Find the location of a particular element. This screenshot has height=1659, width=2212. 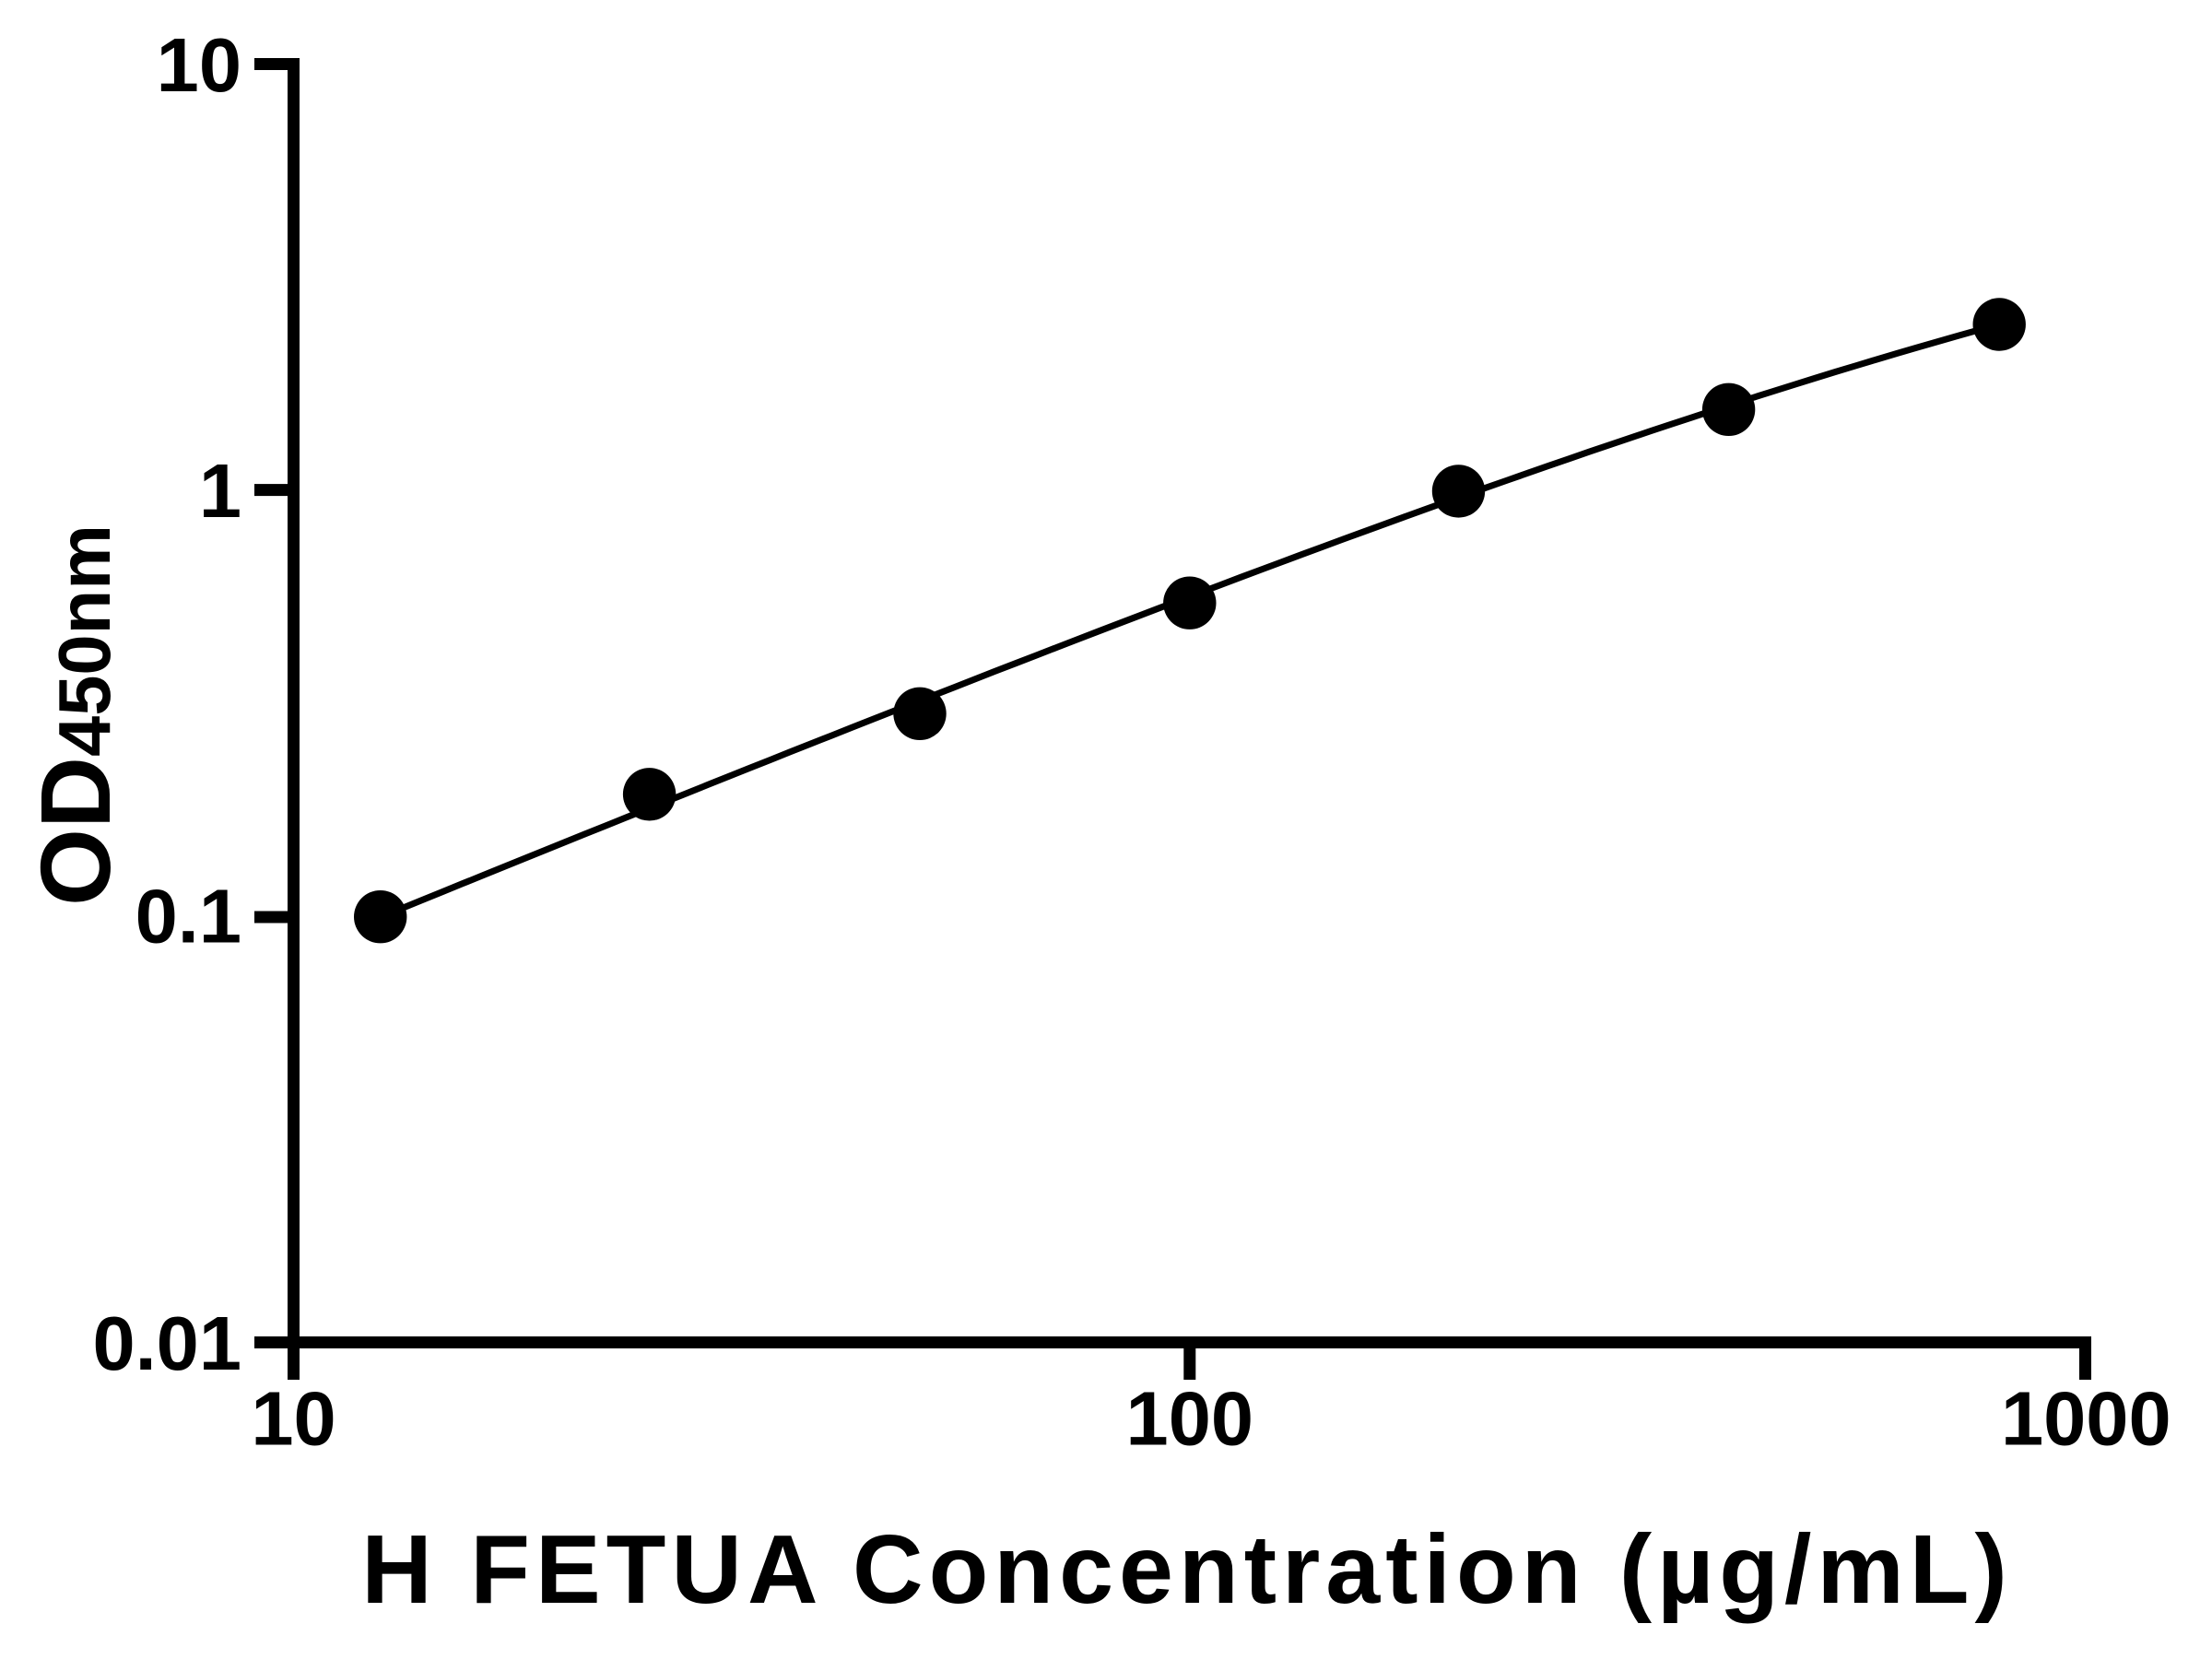

svg-text: 1000 is located at coordinates (2086, 1419).